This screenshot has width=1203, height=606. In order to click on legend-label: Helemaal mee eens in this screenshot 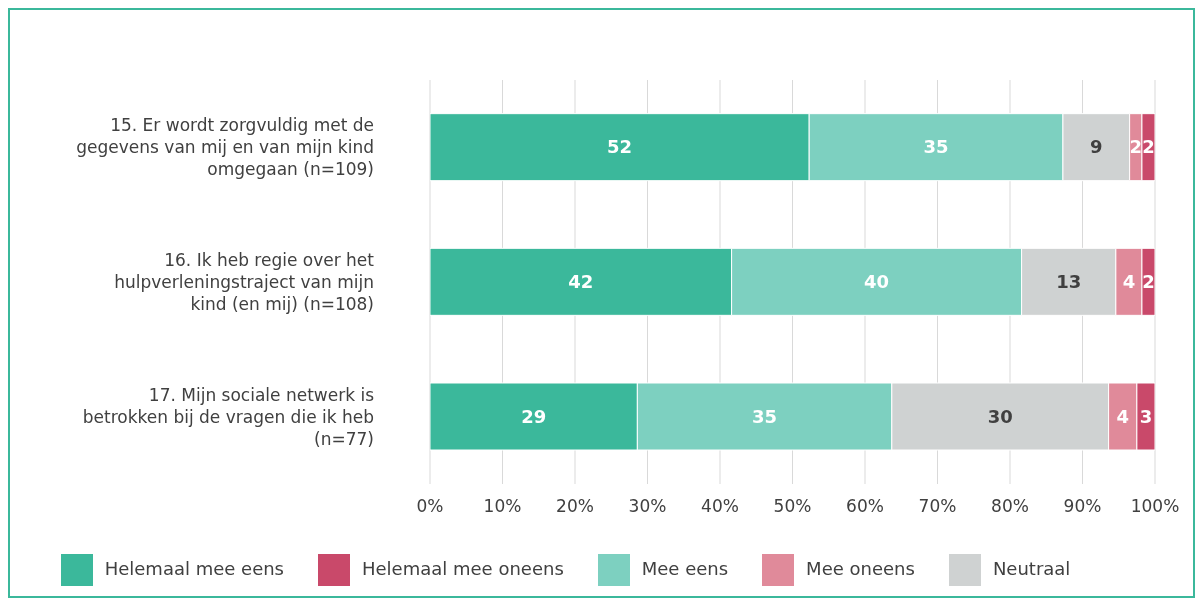, I will do `click(194, 568)`.